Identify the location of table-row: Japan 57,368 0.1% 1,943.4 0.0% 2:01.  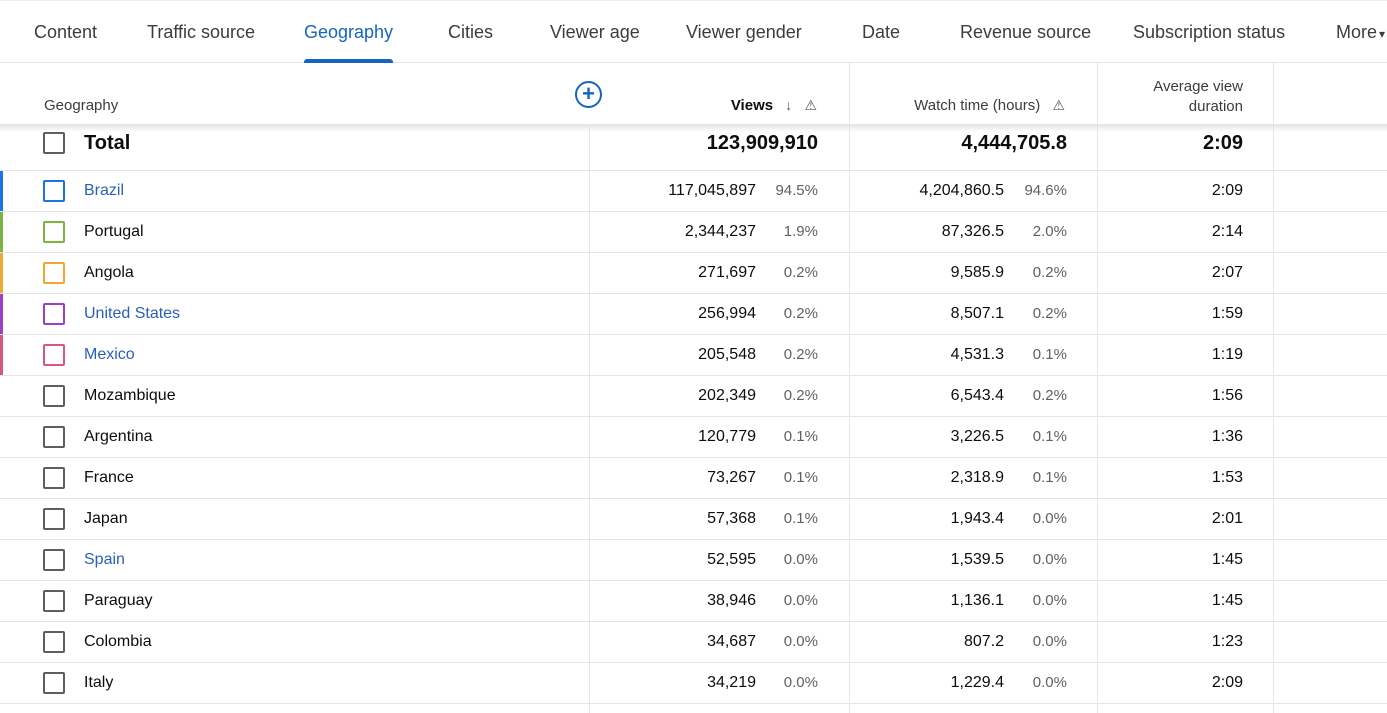
(693, 519).